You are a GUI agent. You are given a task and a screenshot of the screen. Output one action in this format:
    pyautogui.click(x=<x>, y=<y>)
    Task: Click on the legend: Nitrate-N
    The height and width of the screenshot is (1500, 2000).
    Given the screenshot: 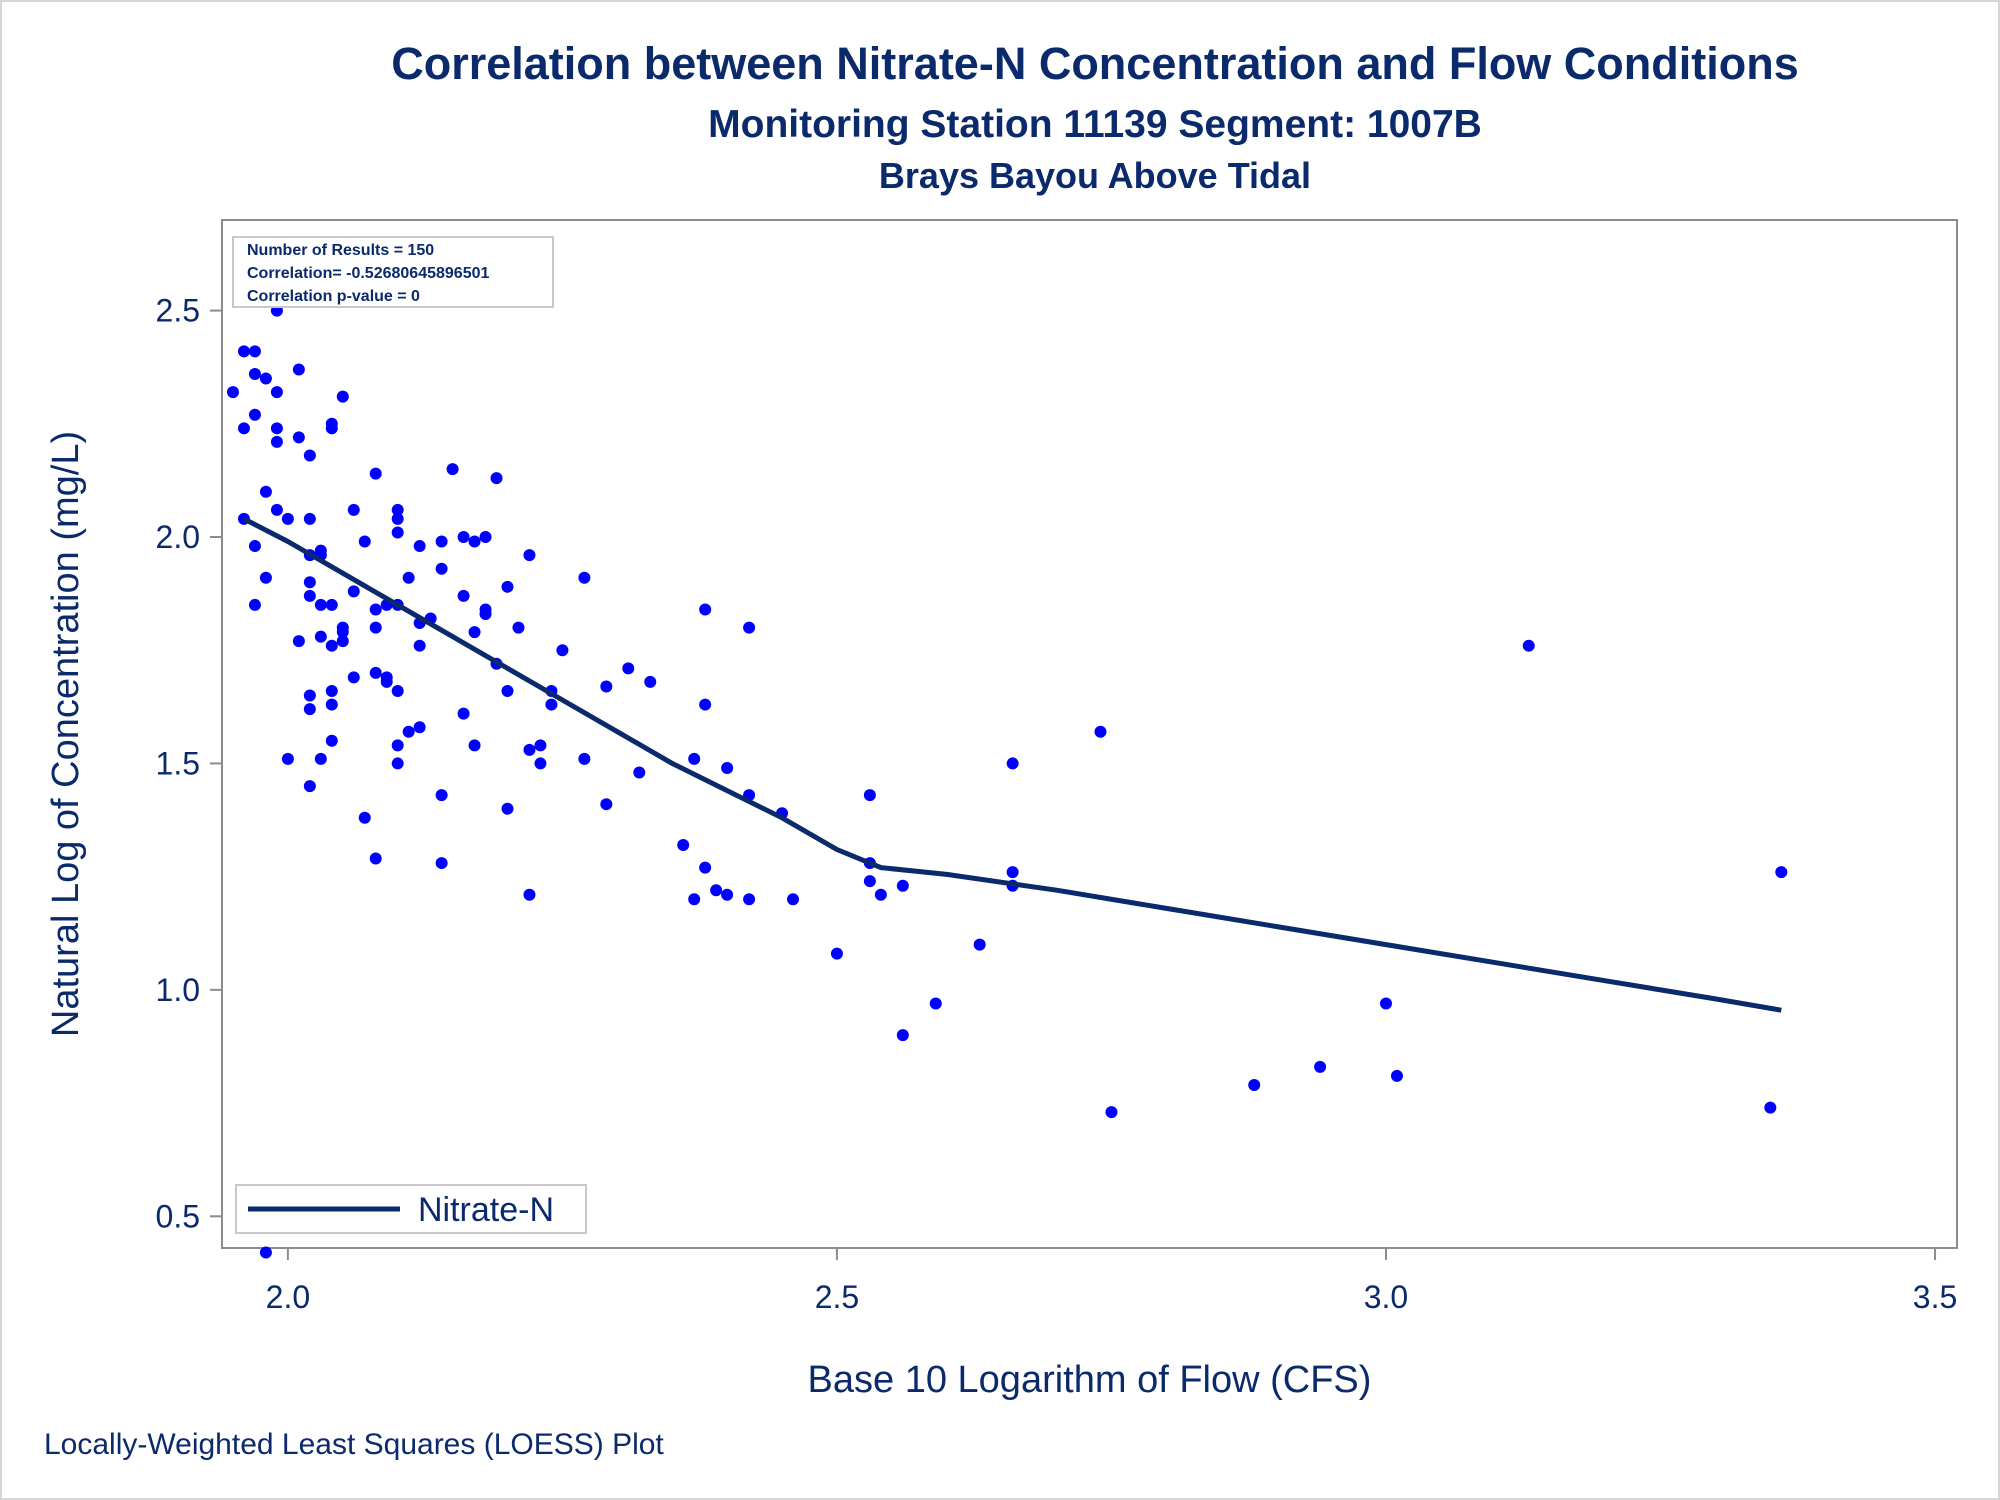 What is the action you would take?
    pyautogui.click(x=411, y=1209)
    